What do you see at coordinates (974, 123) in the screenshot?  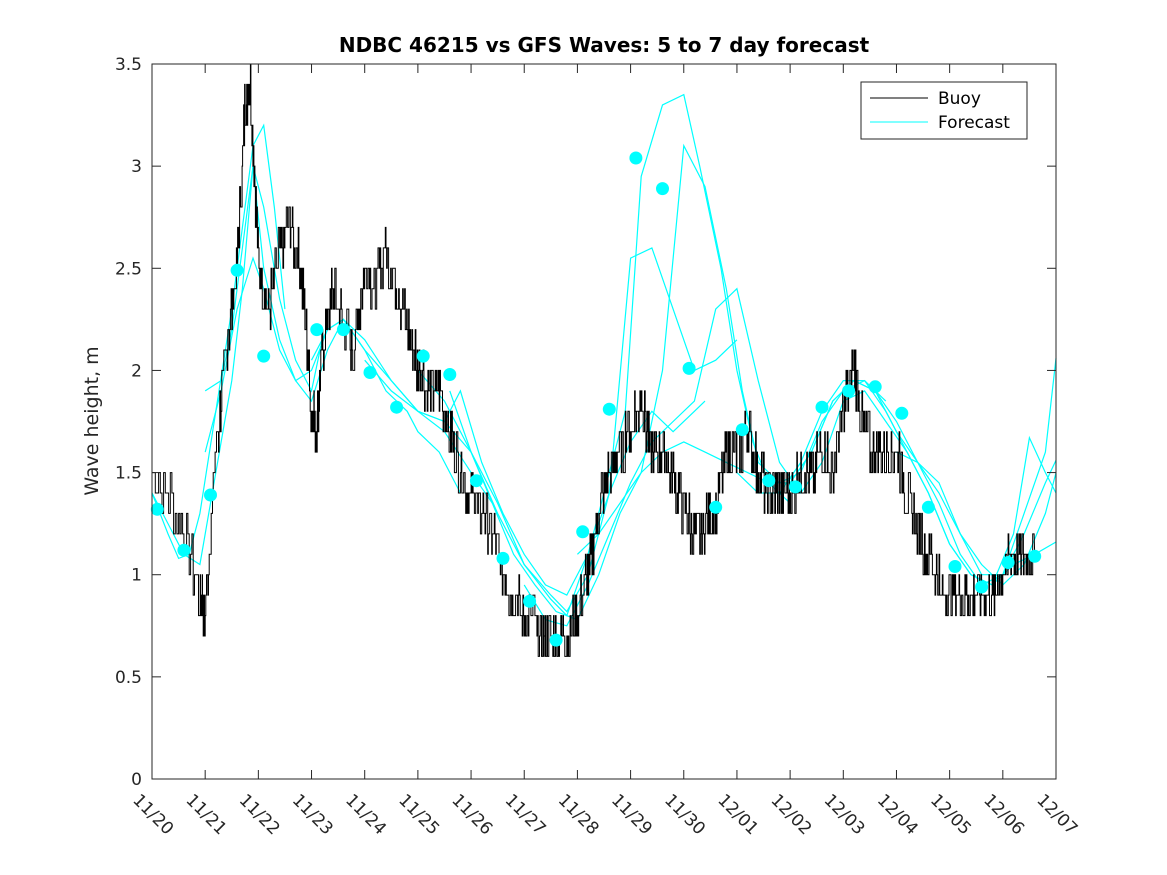 I see `legend-forecast-label: Forecast` at bounding box center [974, 123].